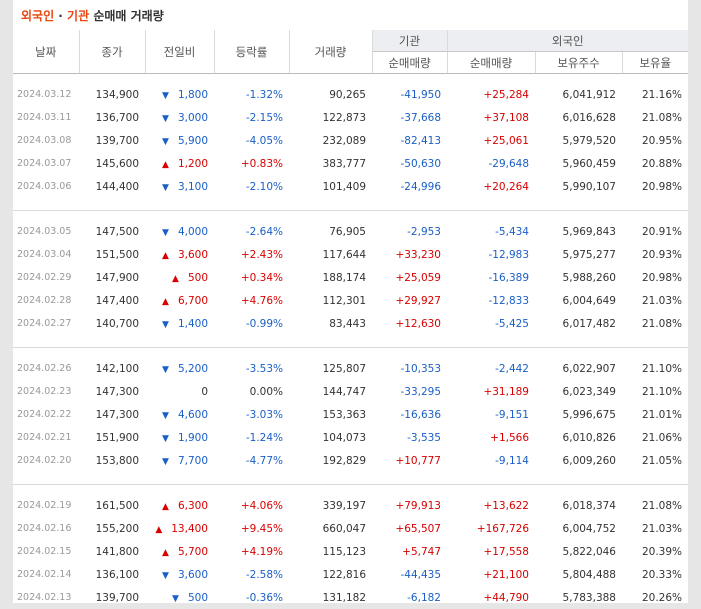 The width and height of the screenshot is (701, 609). What do you see at coordinates (655, 163) in the screenshot?
I see `cell-ratio: 20.88%` at bounding box center [655, 163].